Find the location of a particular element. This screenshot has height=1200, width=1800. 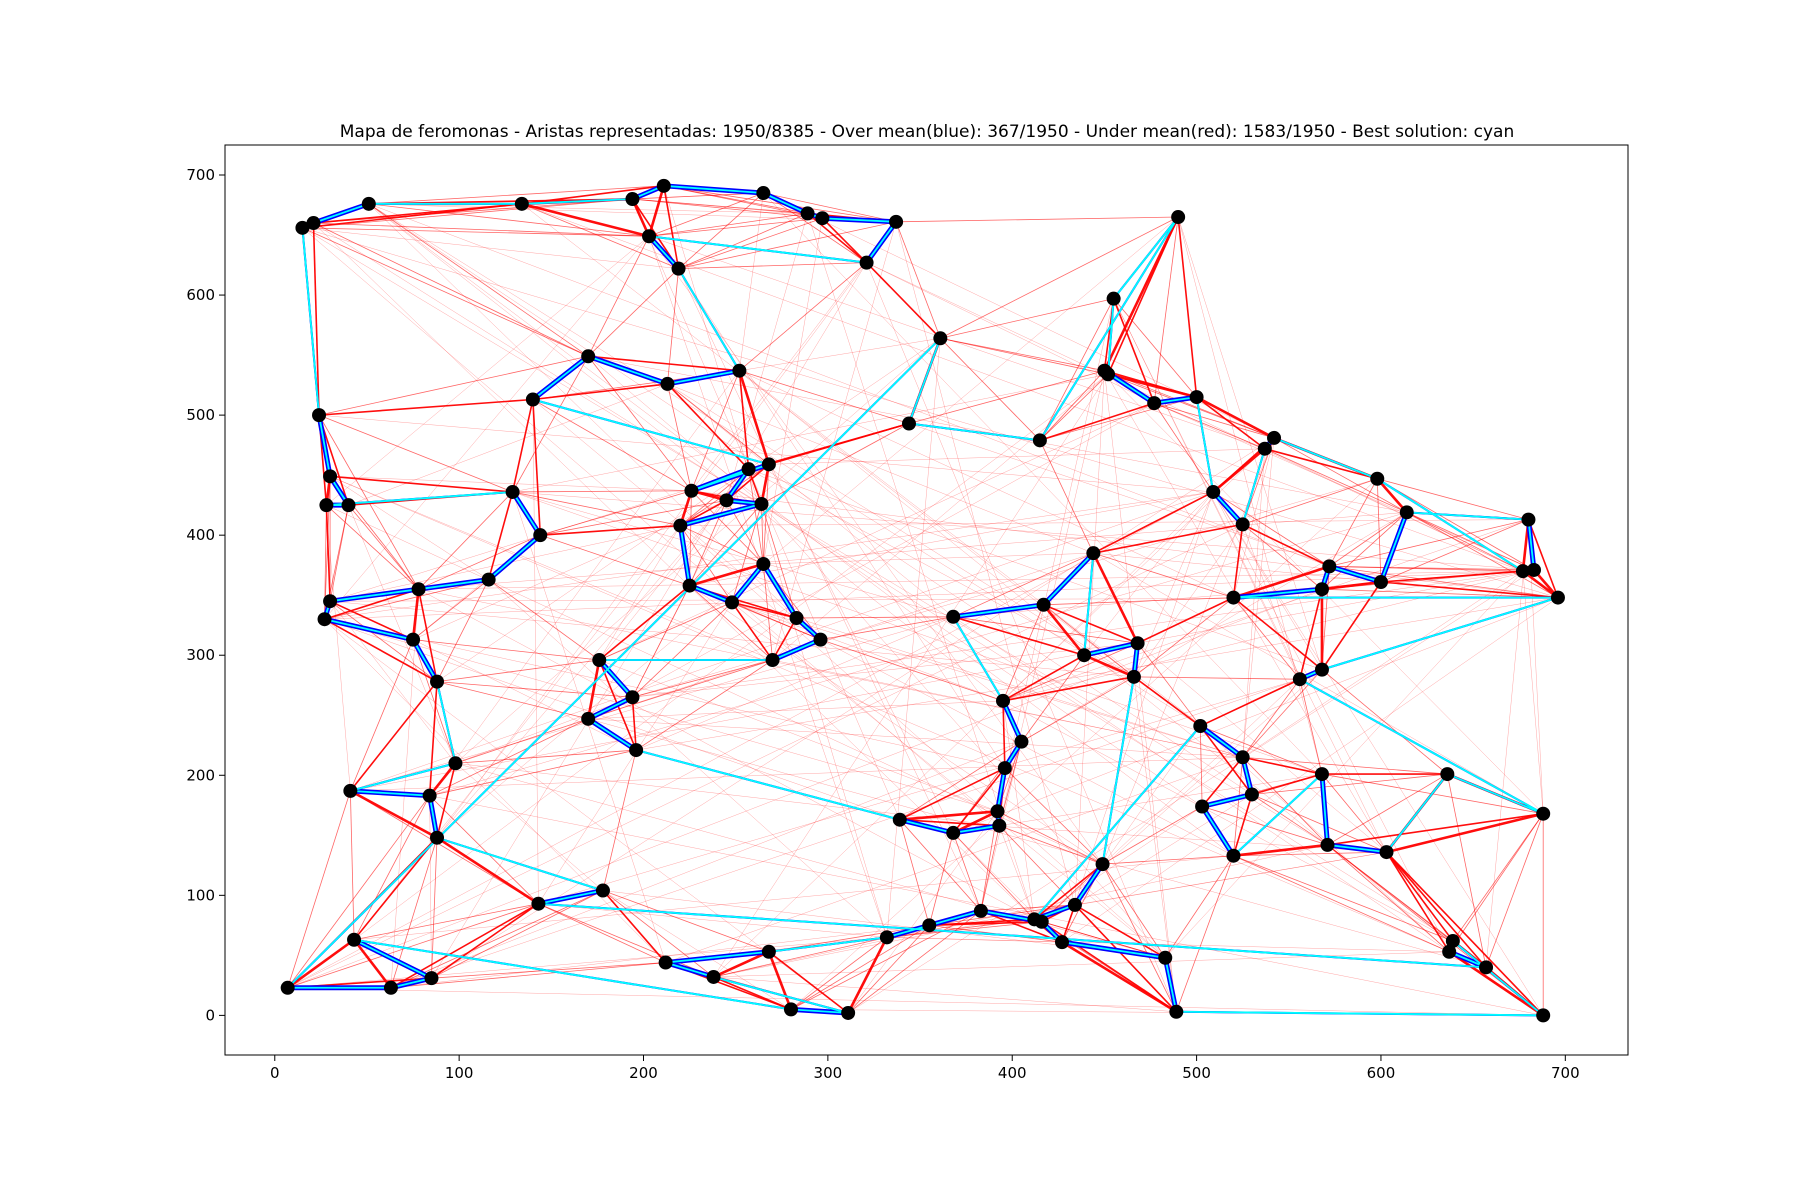

x-axis: 0 100 200 300 400 500 600 700 is located at coordinates (925, 1068).